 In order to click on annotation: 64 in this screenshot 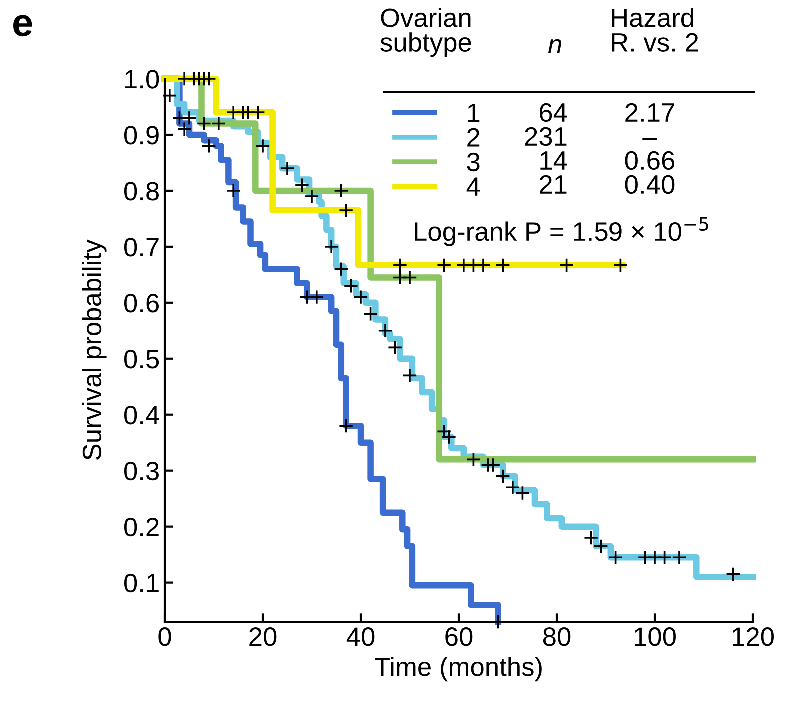, I will do `click(554, 112)`.